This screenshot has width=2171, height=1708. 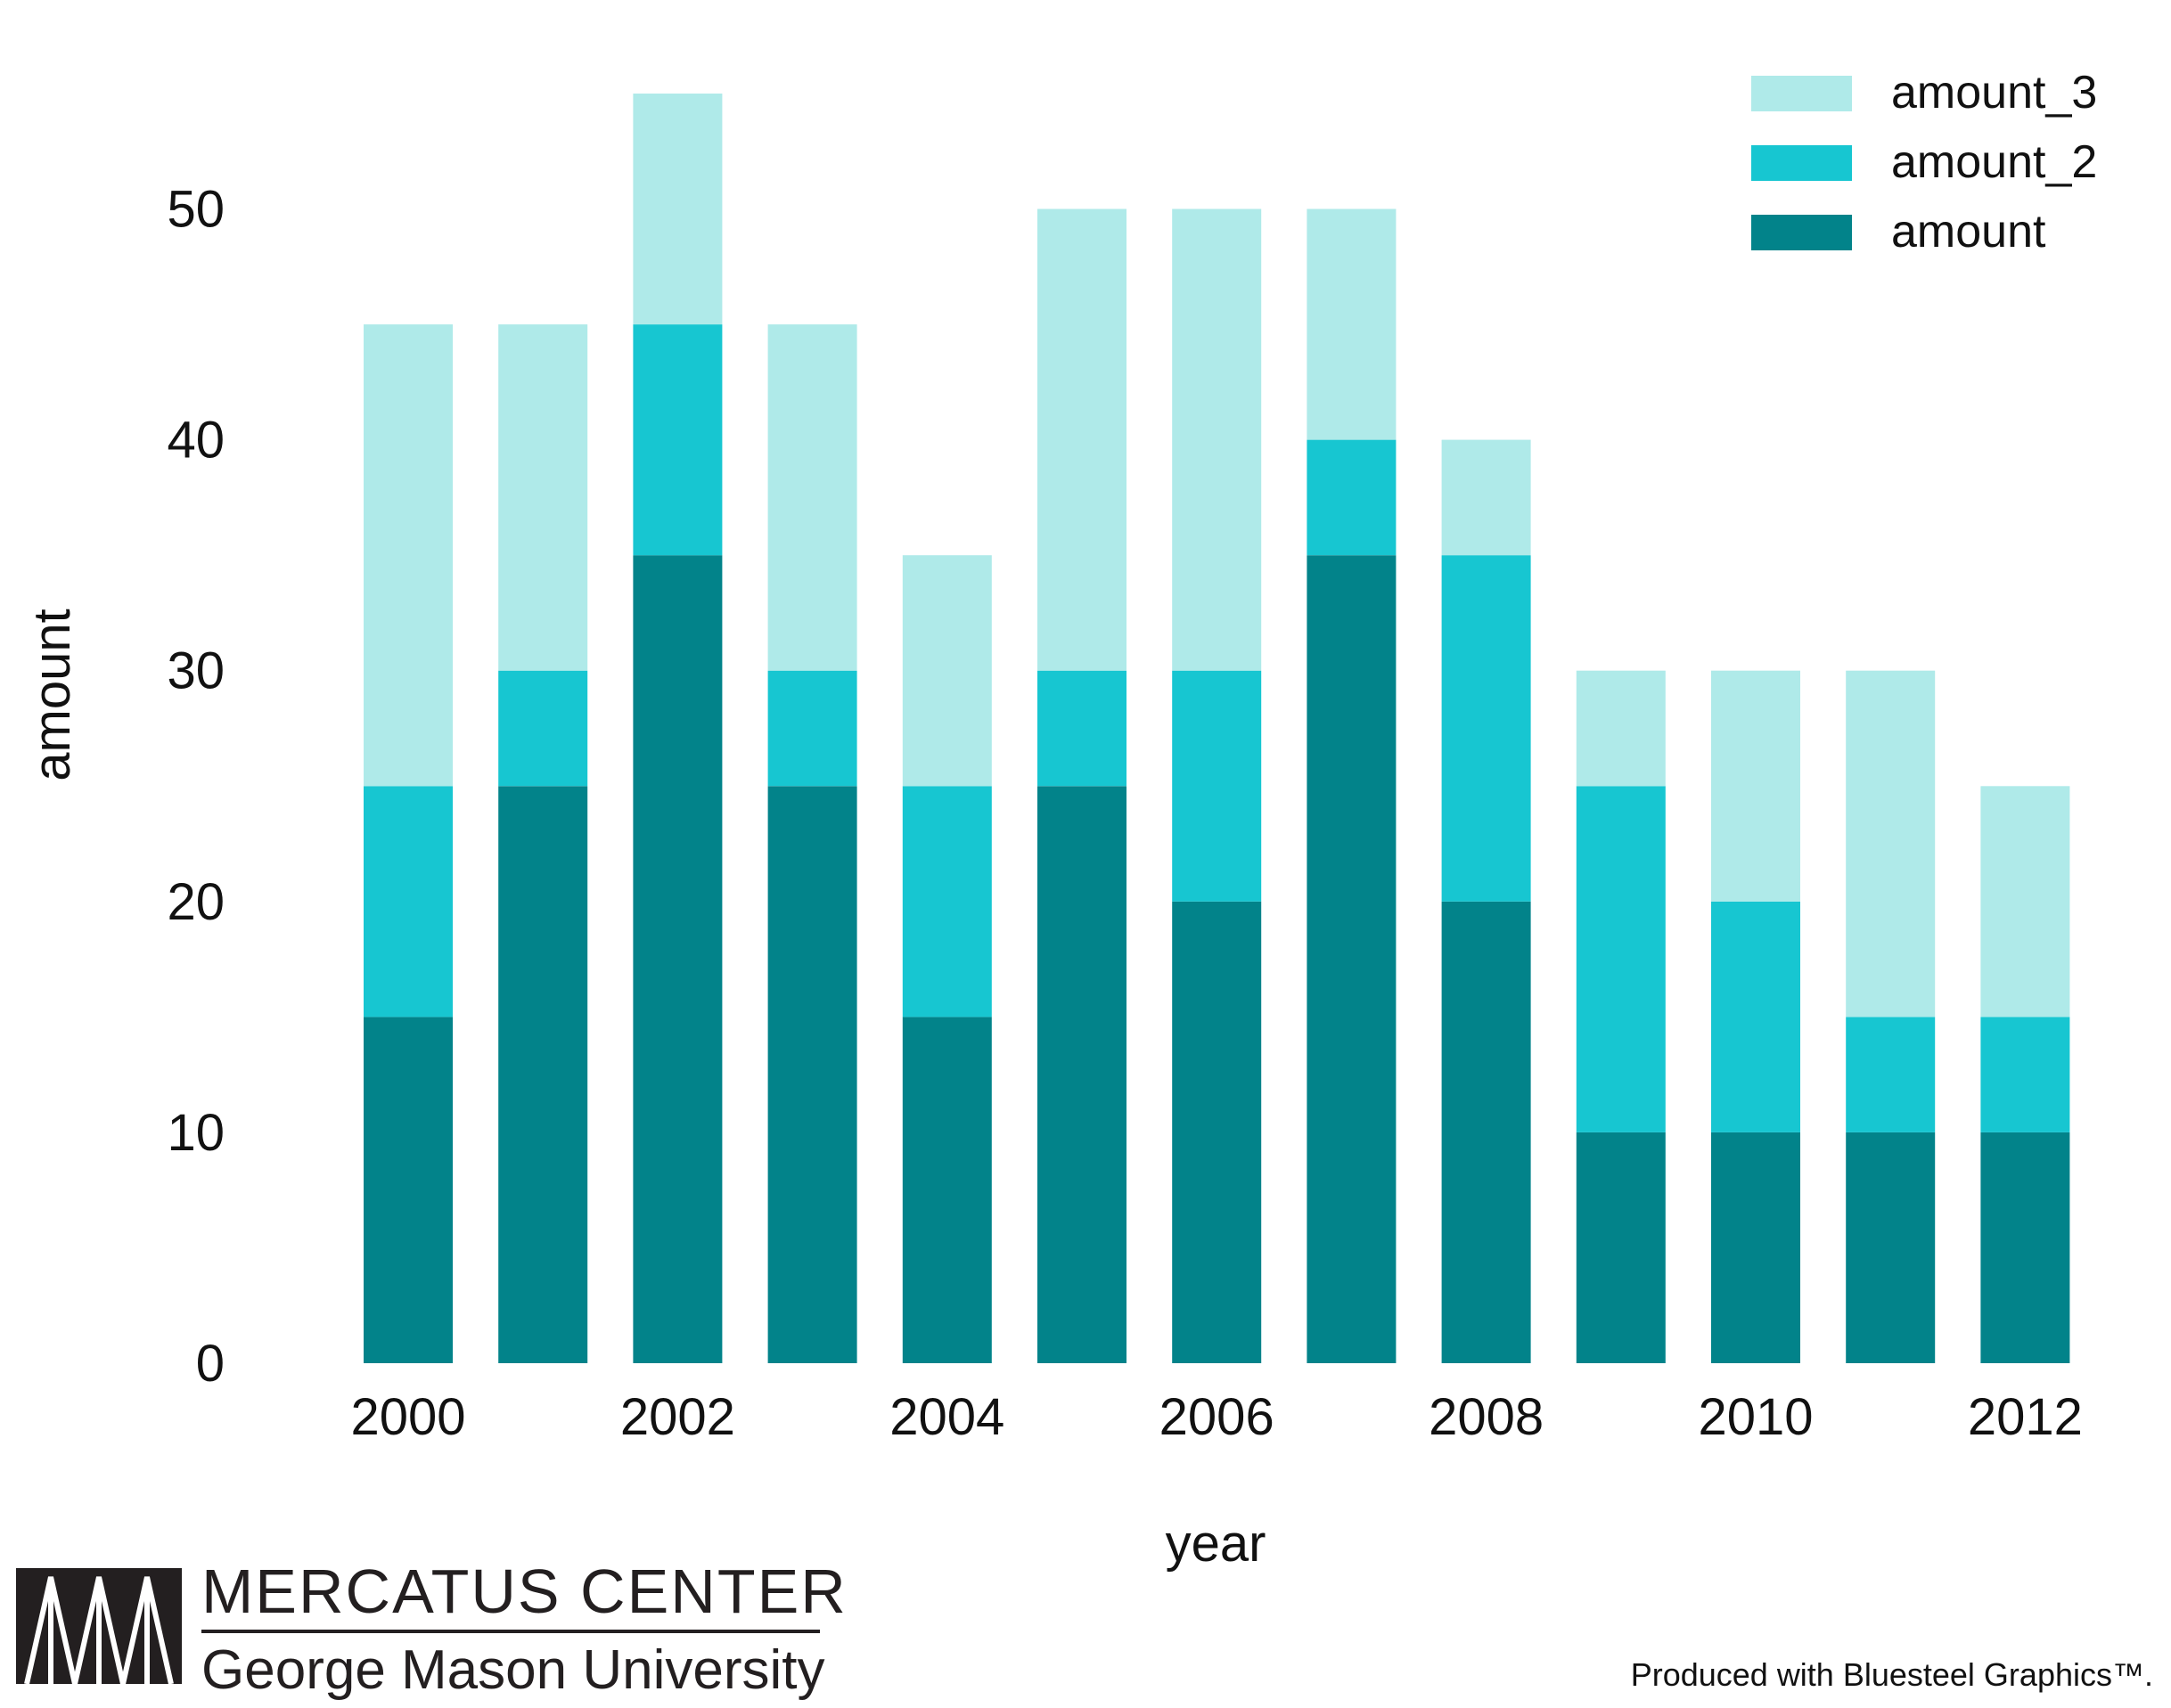 I want to click on x-tick-label-2004: 2004, so click(x=946, y=1417).